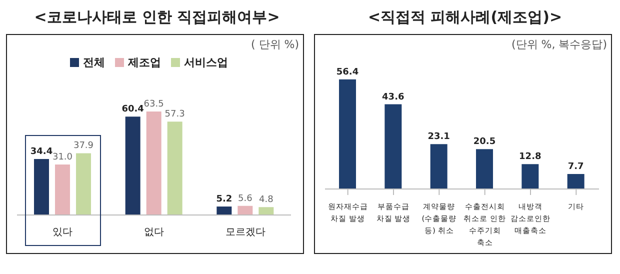  I want to click on data-label: 5.2, so click(224, 199).